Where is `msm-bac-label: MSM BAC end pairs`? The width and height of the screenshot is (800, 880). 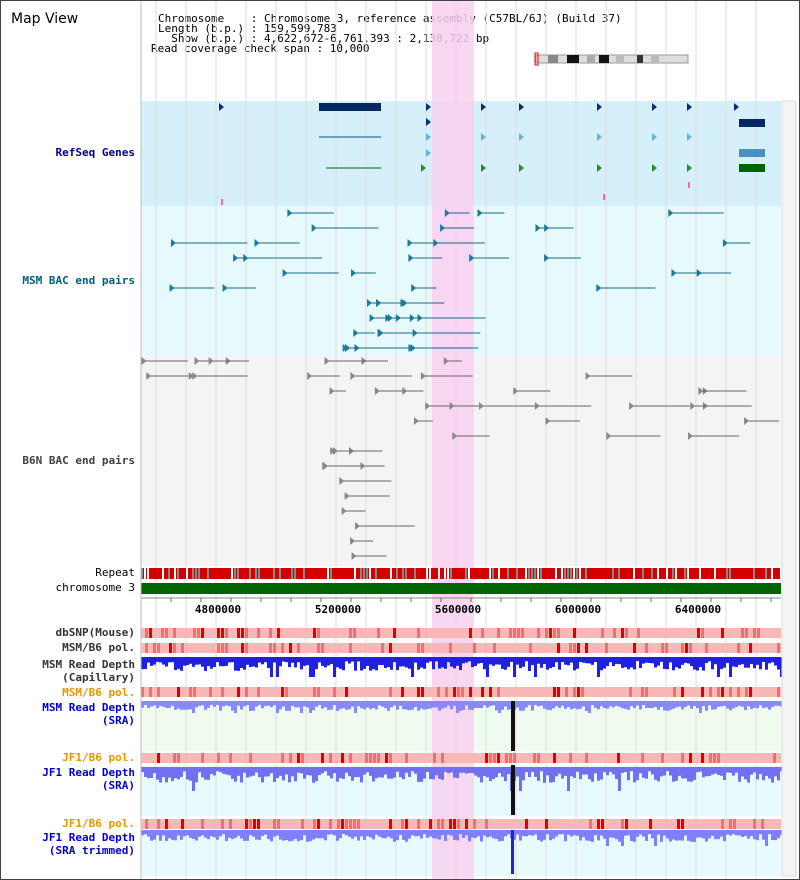
msm-bac-label: MSM BAC end pairs is located at coordinates (78, 280).